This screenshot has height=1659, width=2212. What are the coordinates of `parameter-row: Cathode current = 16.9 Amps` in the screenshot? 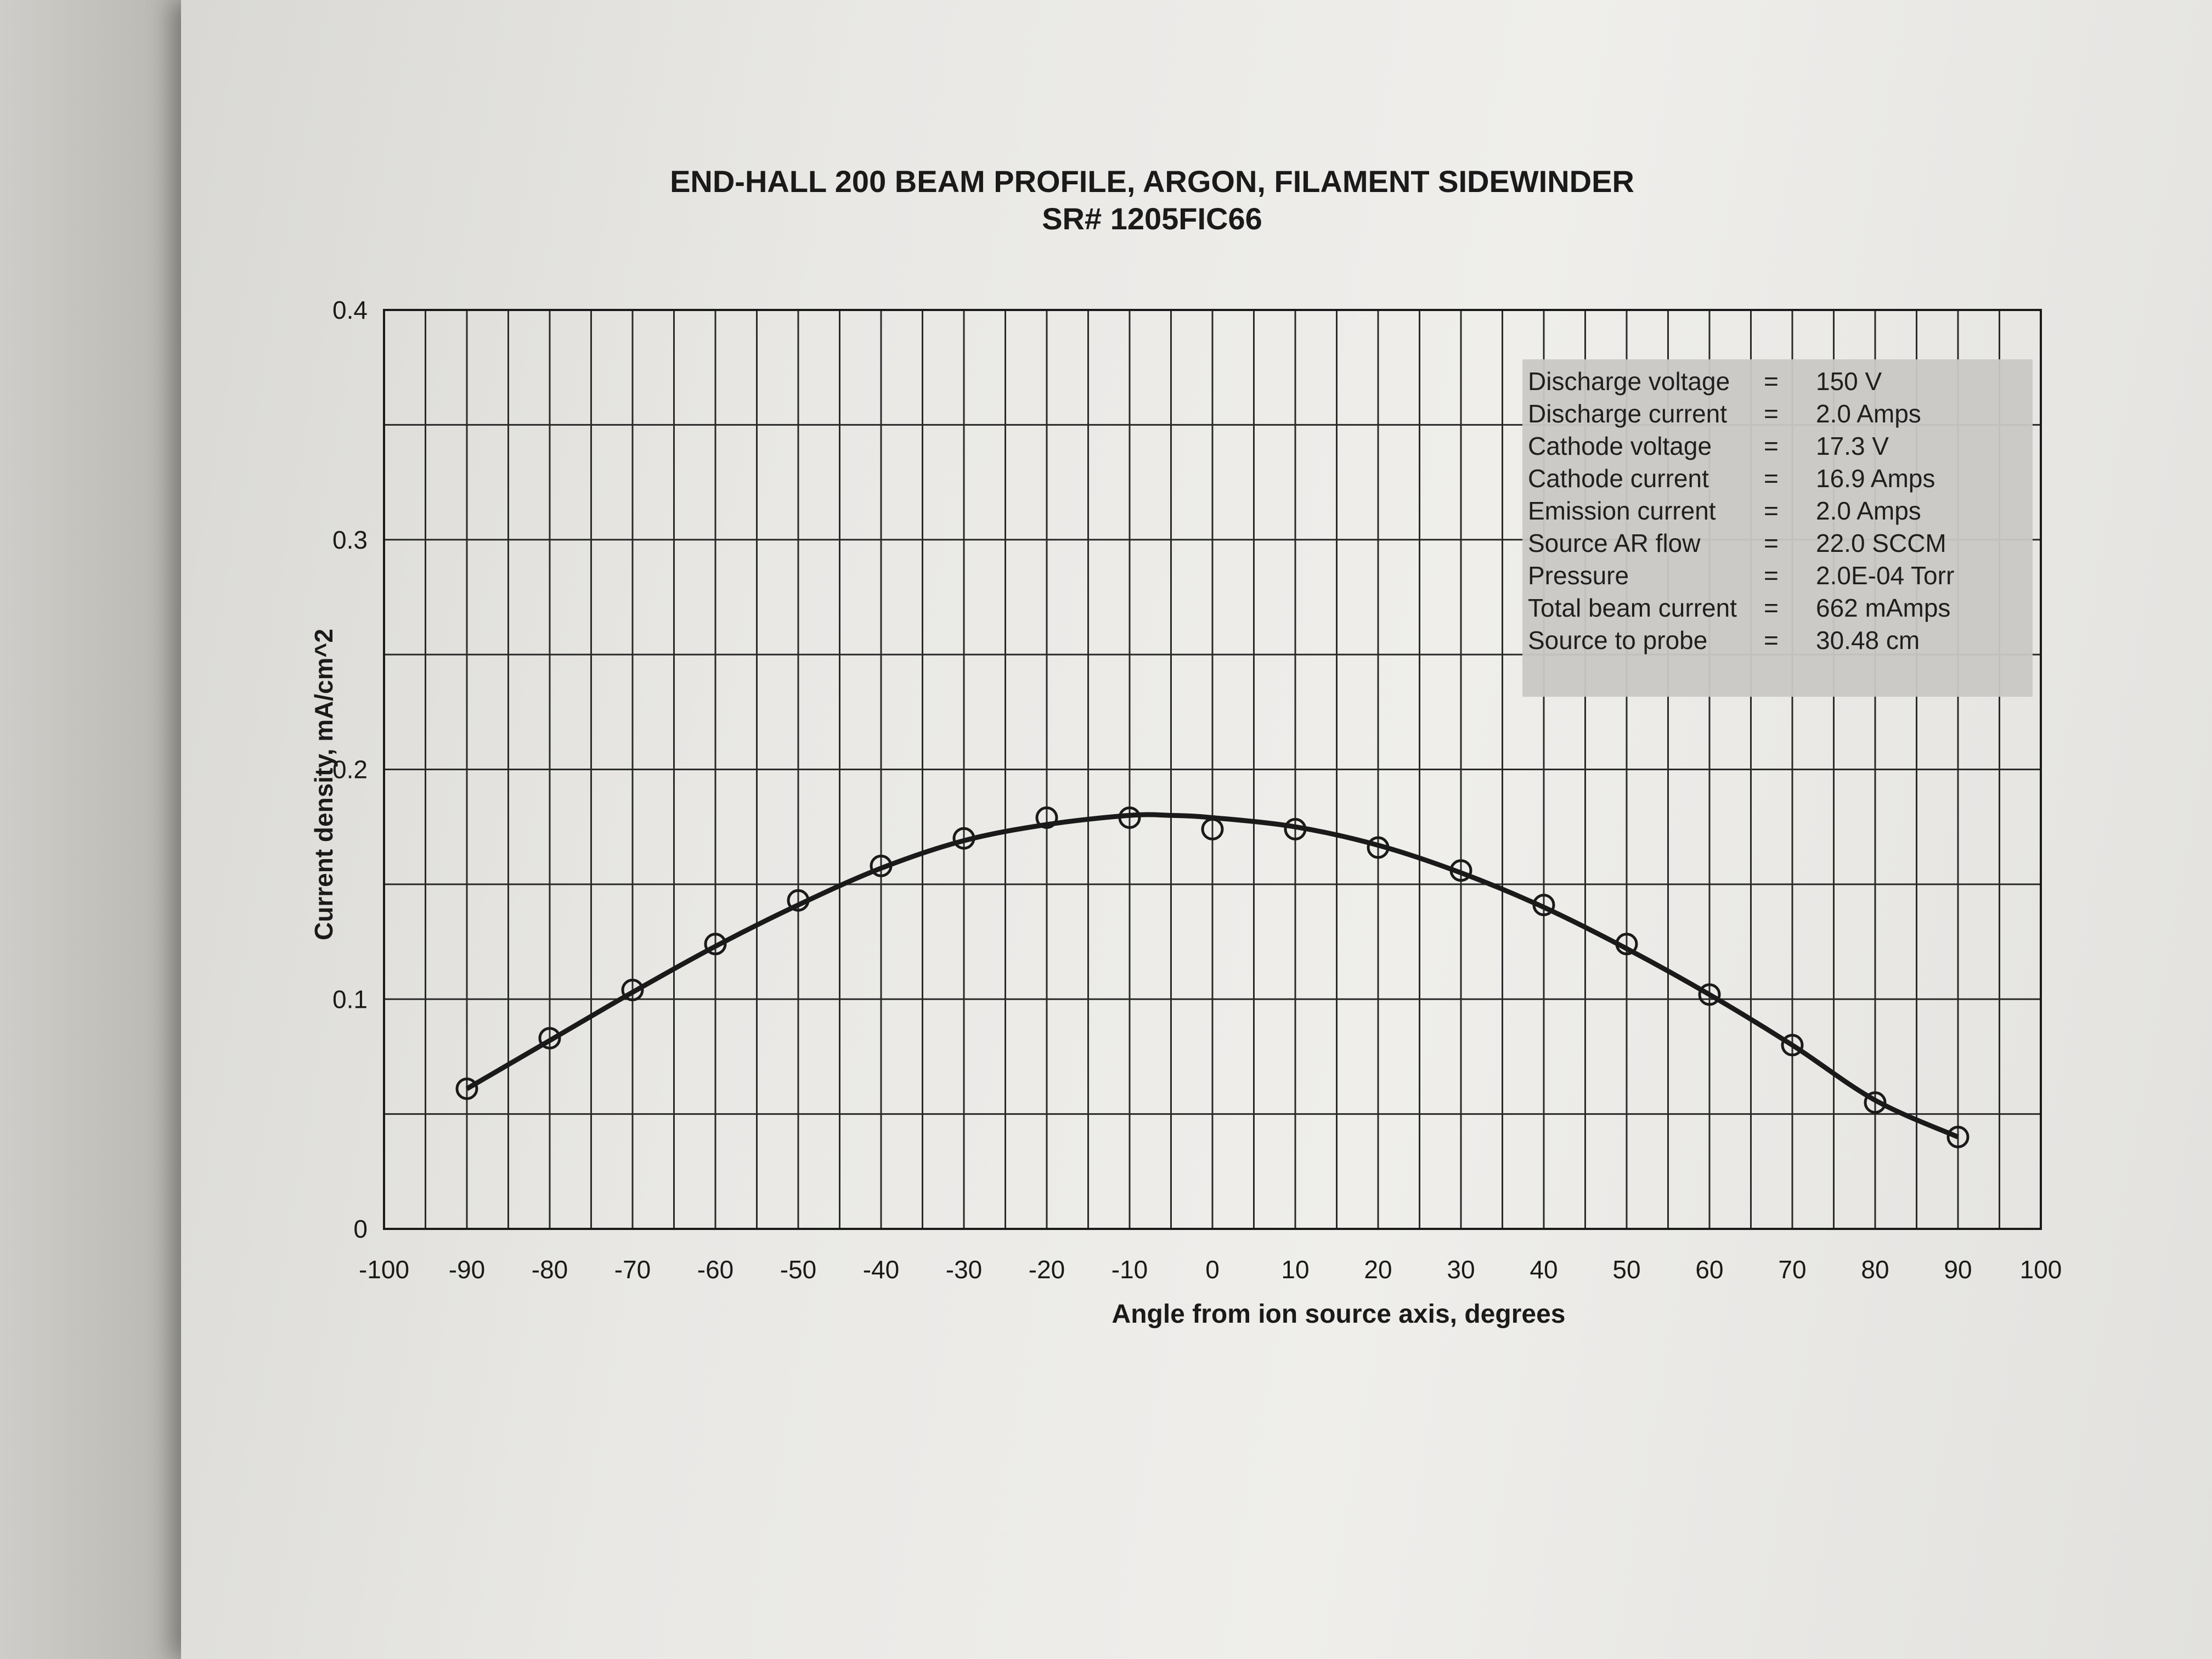 It's located at (1781, 479).